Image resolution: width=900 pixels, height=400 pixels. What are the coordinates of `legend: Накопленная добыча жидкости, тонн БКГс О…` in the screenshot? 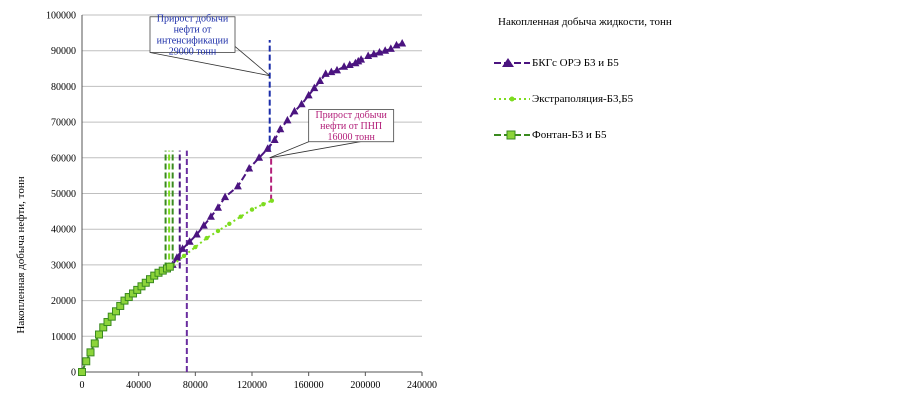 It's located at (692, 78).